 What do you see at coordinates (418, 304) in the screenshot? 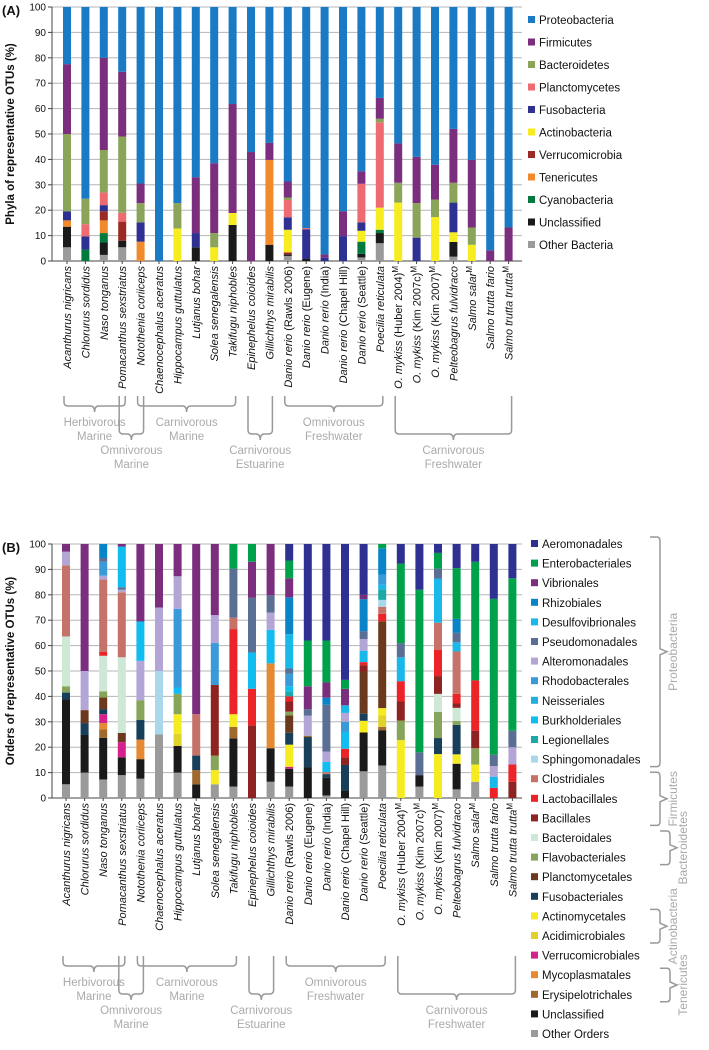
I see `label-note: (Kim 2007c)` at bounding box center [418, 304].